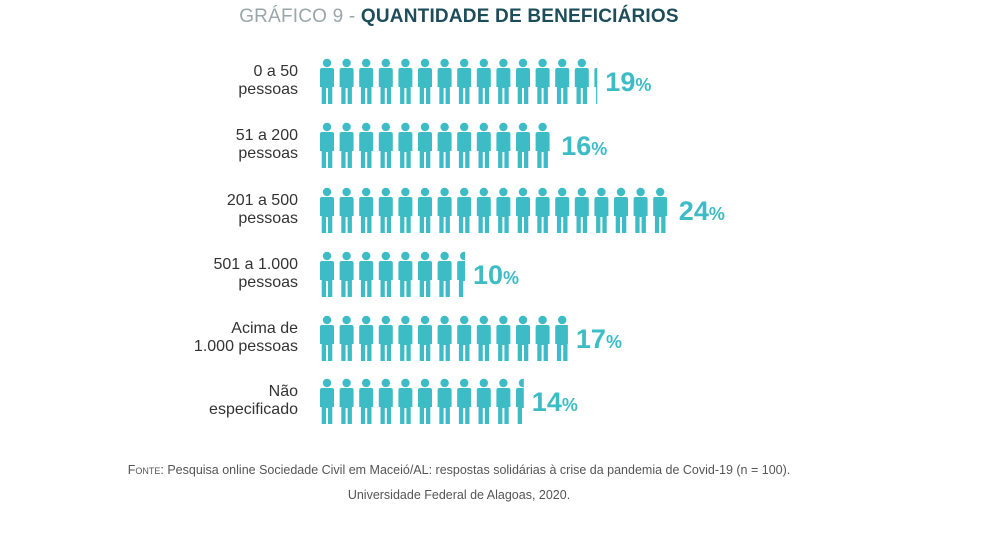 This screenshot has height=533, width=984. Describe the element at coordinates (701, 211) in the screenshot. I see `value-label: 24%` at that location.